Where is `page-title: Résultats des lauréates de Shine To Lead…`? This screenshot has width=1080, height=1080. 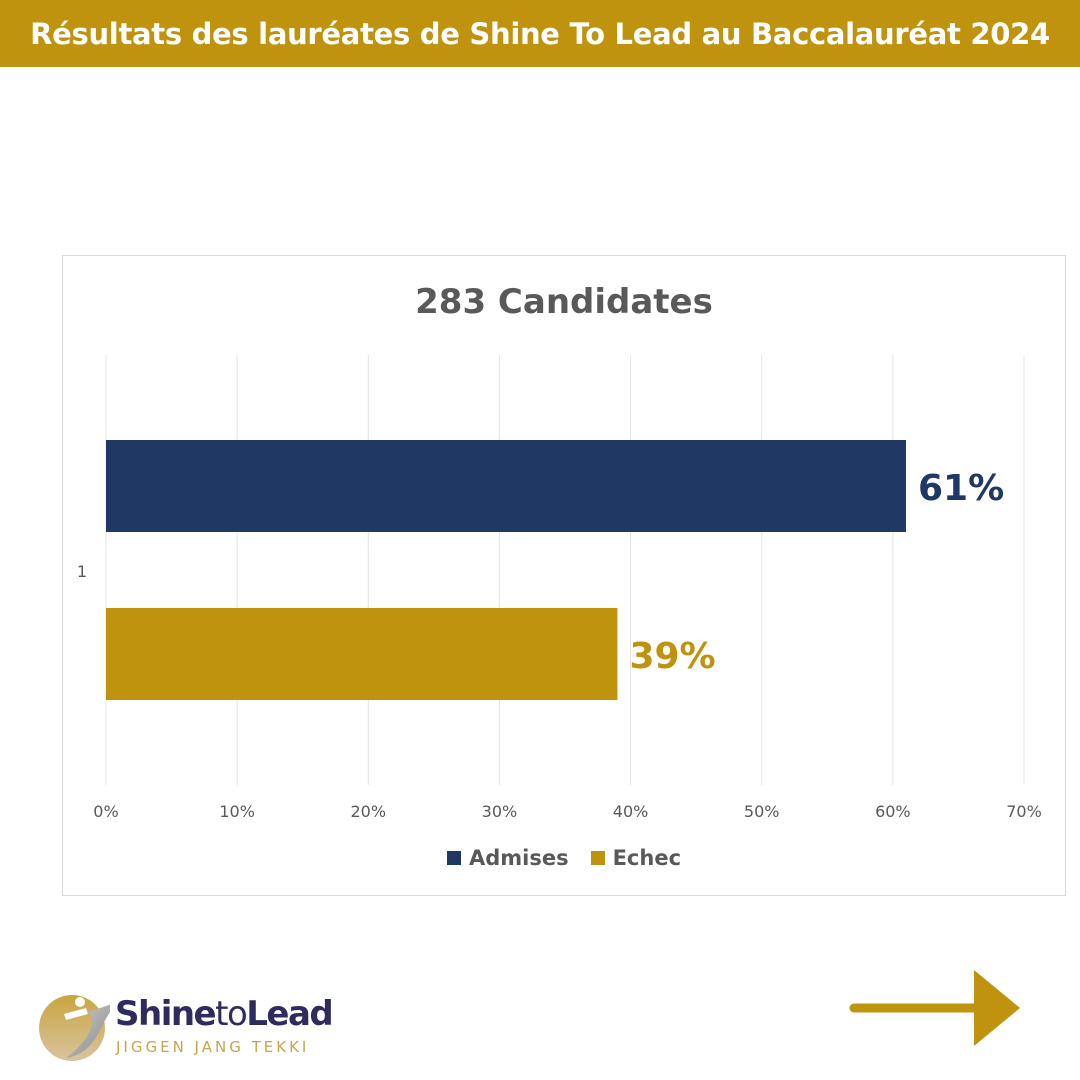
page-title: Résultats des lauréates de Shine To Lead… is located at coordinates (540, 33).